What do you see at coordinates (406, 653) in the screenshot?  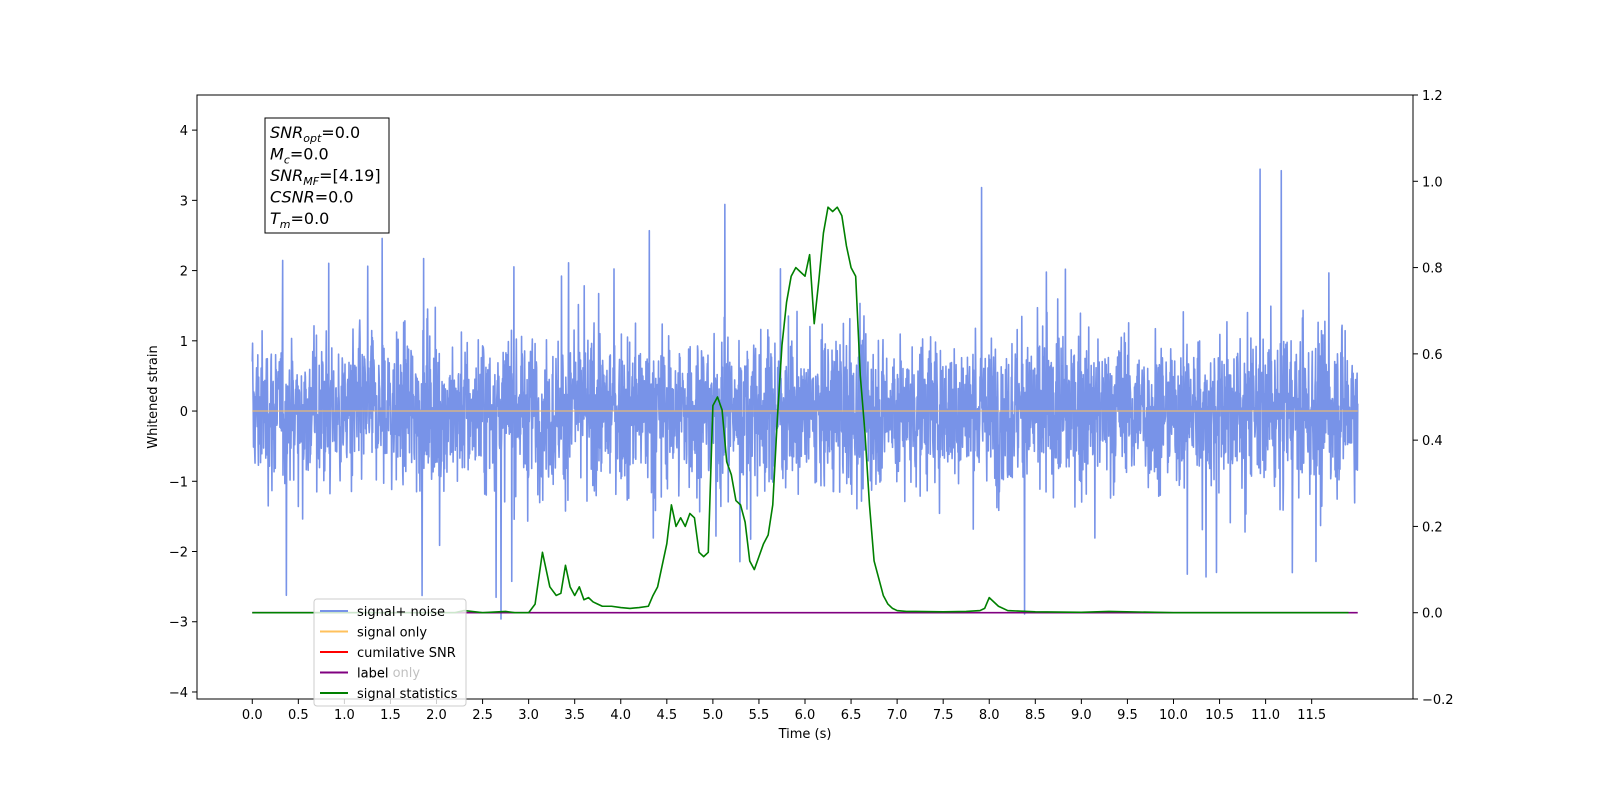 I see `legend-entry: cumilative SNR` at bounding box center [406, 653].